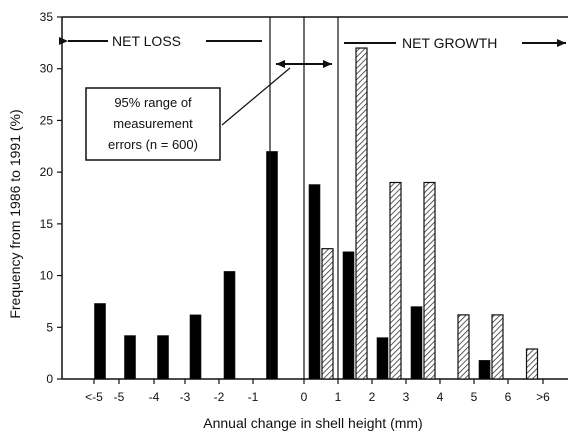  I want to click on y-tick-label: 35, so click(47, 17).